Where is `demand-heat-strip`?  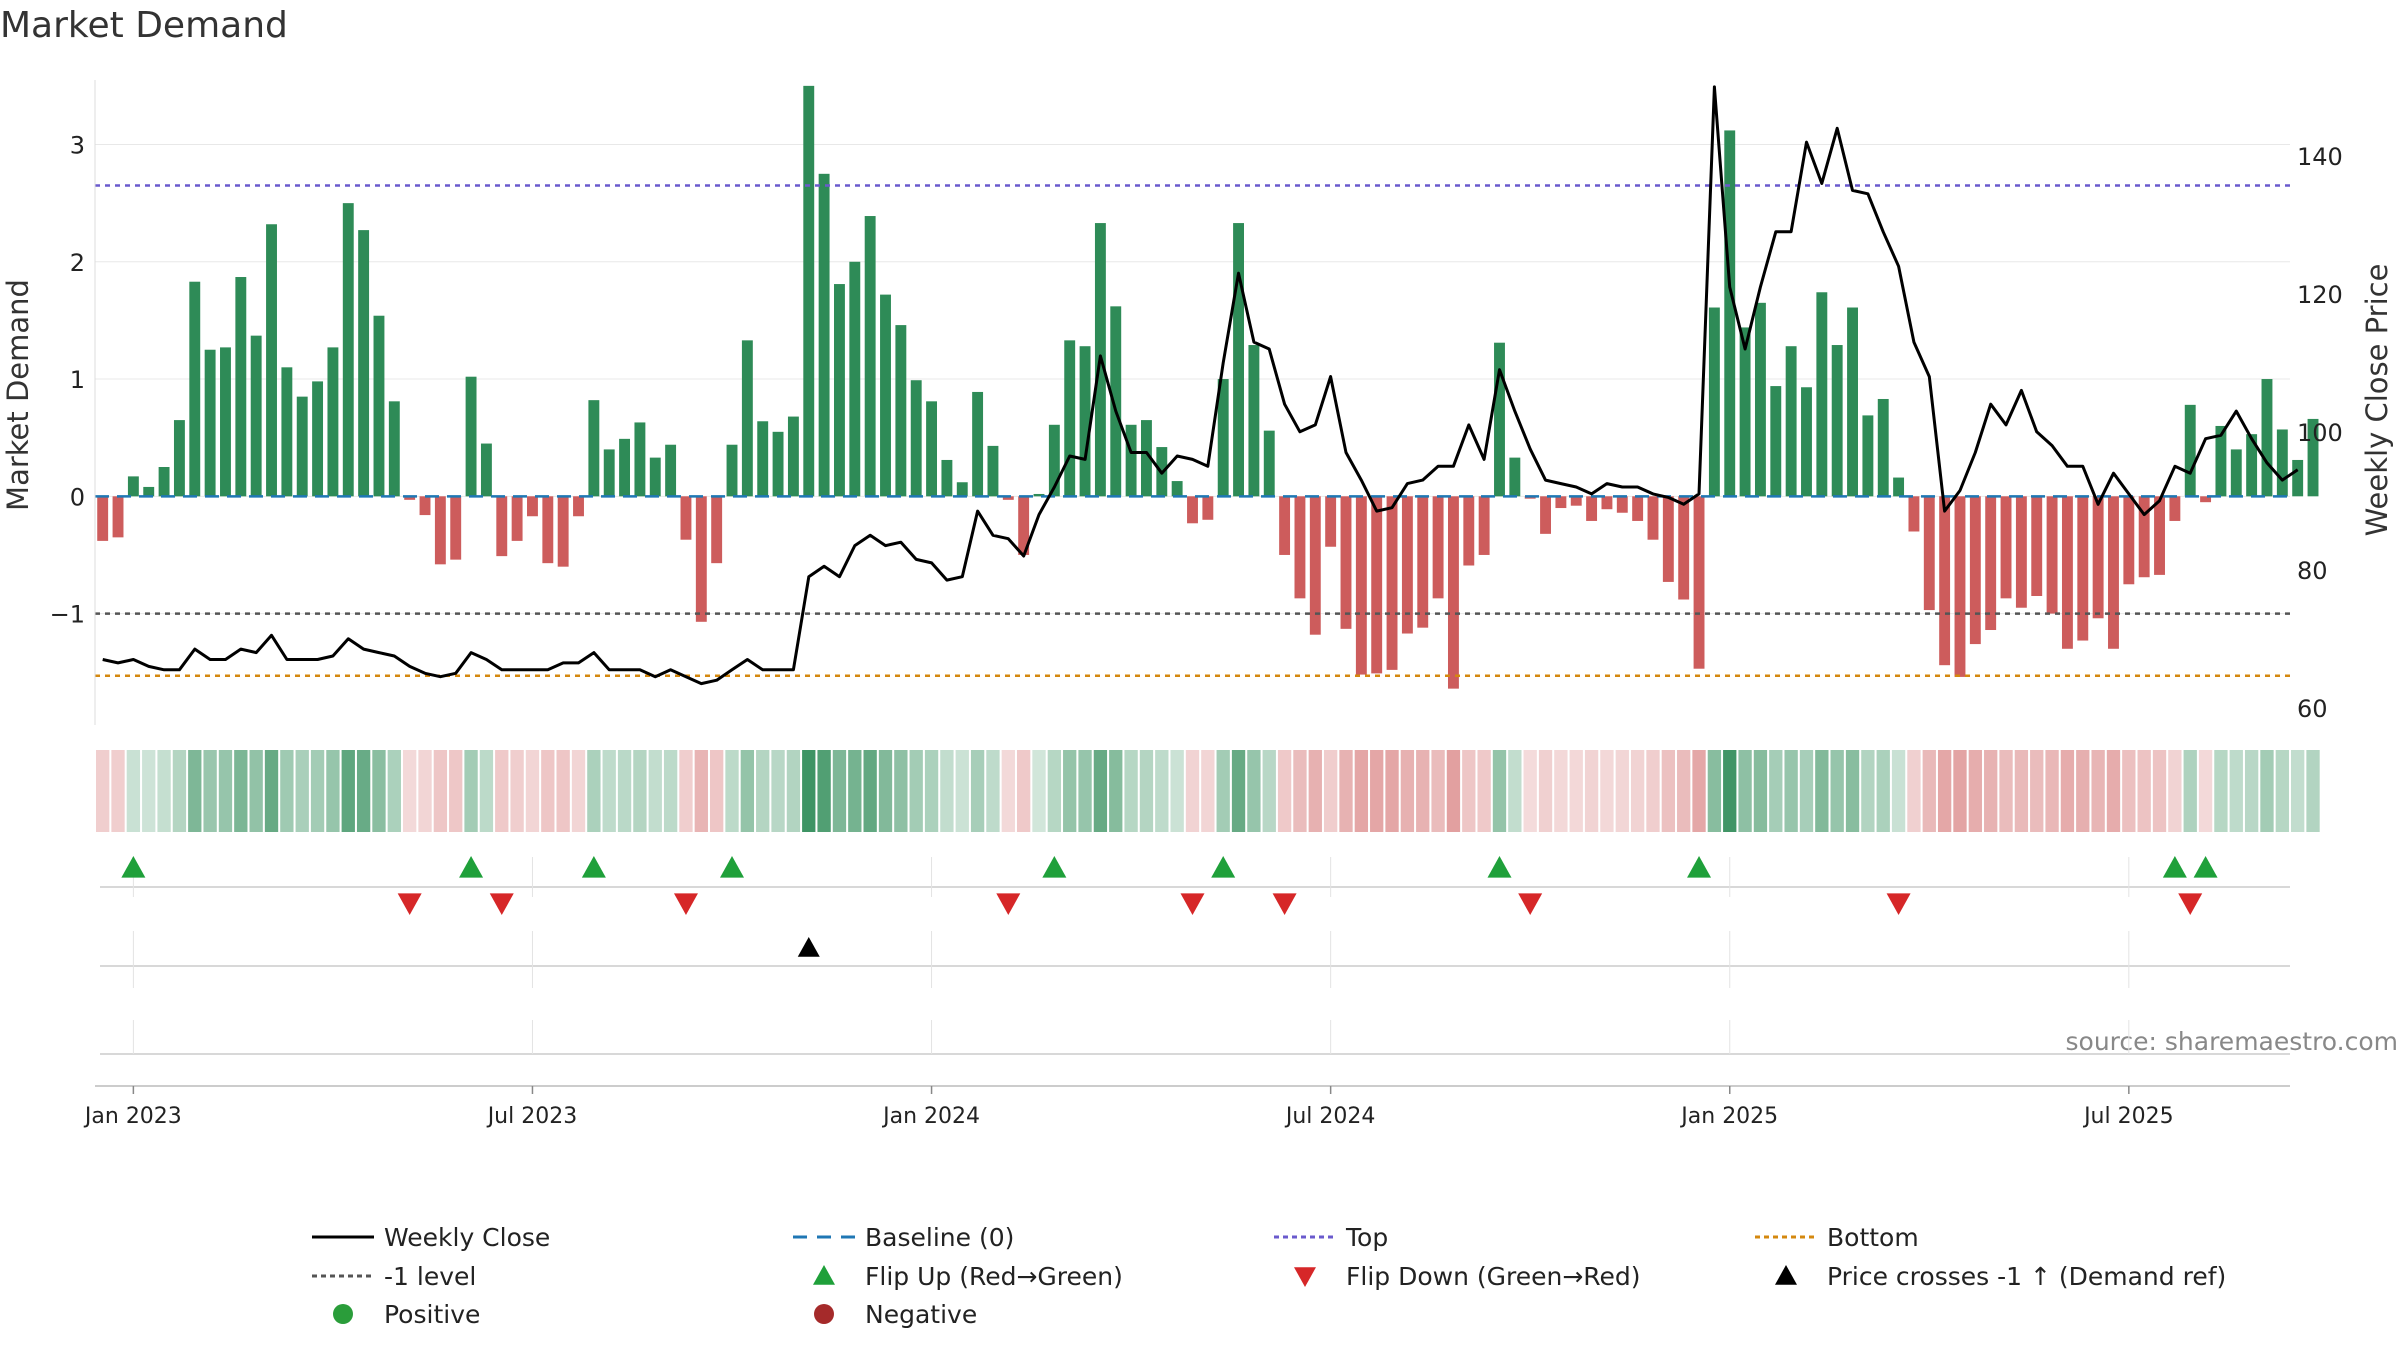
demand-heat-strip is located at coordinates (1208, 791).